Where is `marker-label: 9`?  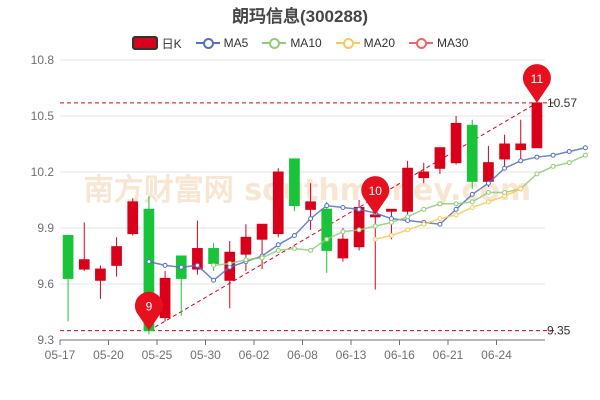
marker-label: 9 is located at coordinates (149, 307).